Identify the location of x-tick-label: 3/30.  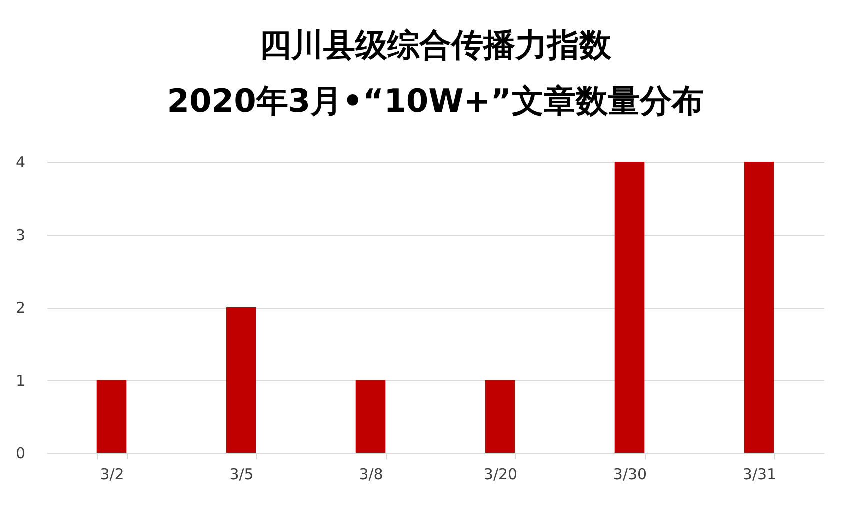
(630, 475).